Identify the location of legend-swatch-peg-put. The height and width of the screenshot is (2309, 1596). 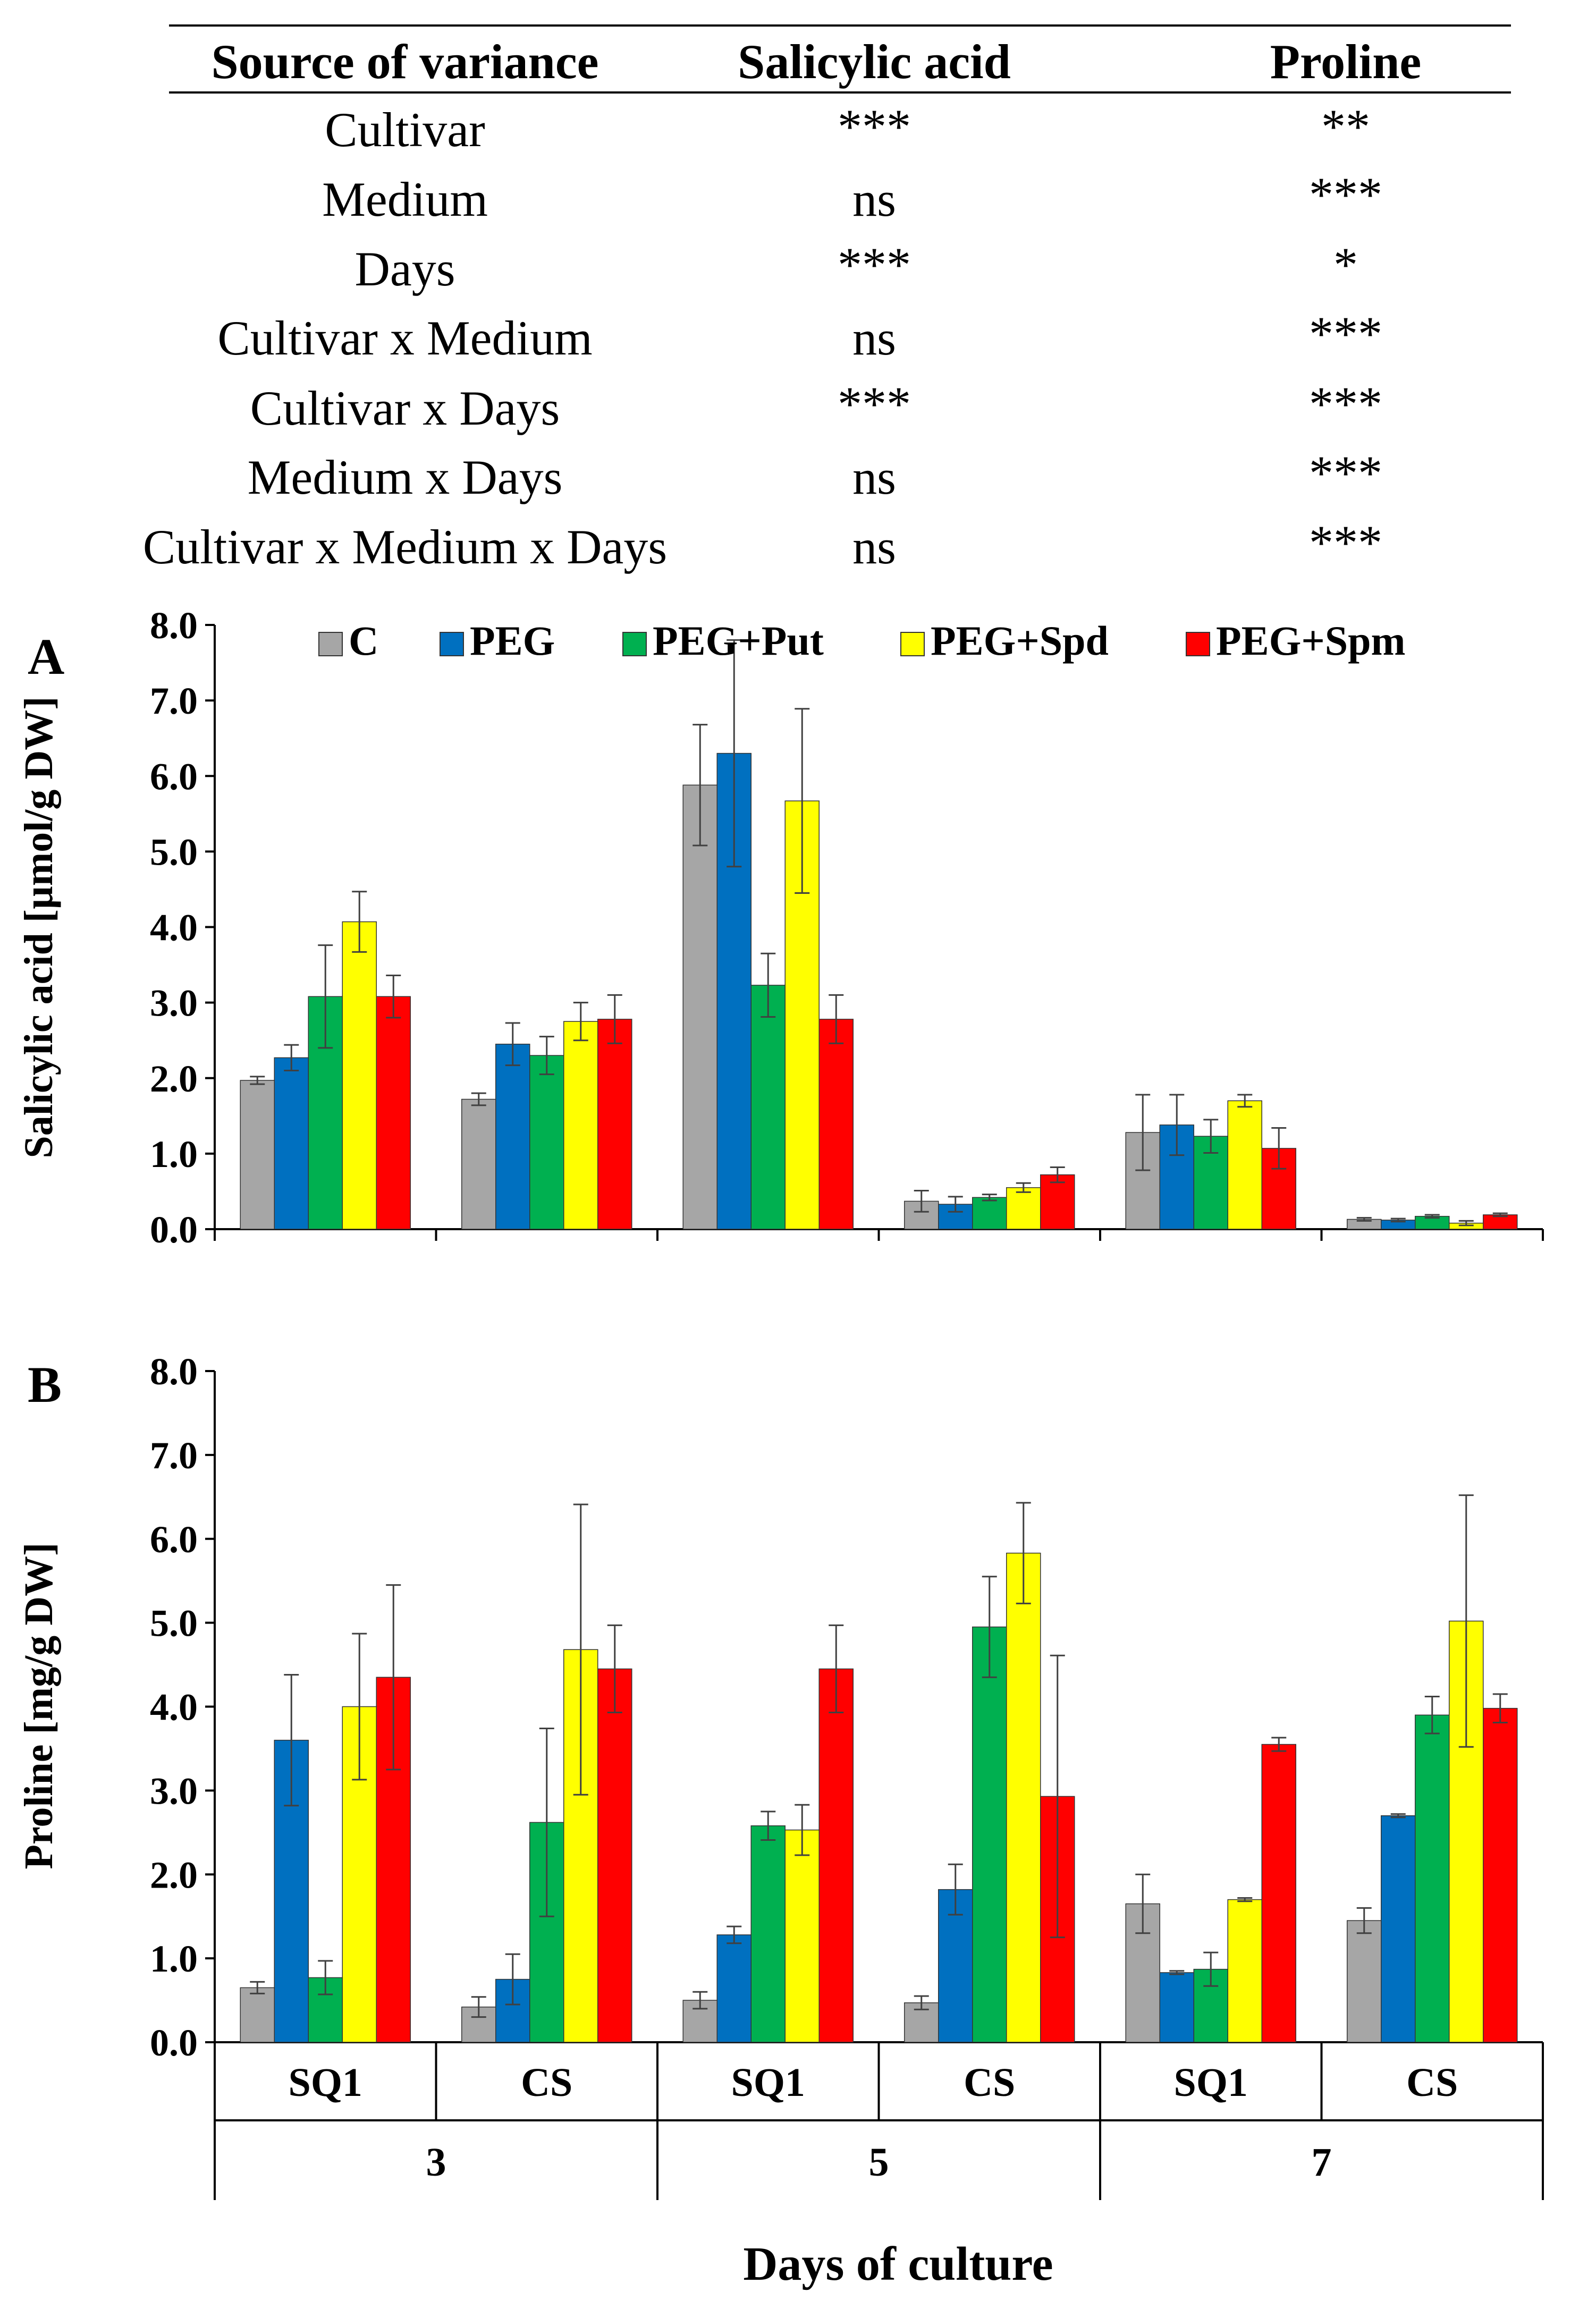
(634, 644).